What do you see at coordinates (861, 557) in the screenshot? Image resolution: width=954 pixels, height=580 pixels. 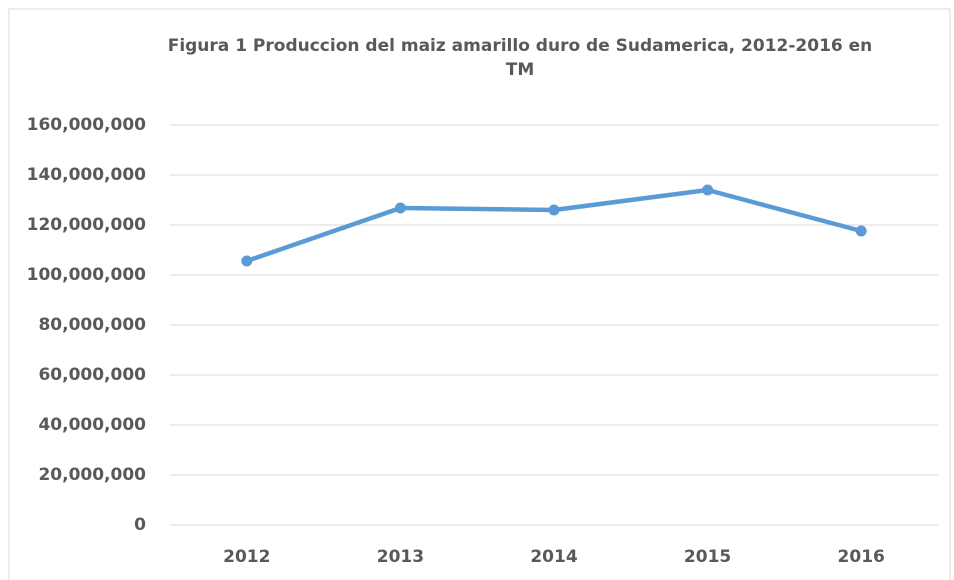 I see `x-tick-label: 2016` at bounding box center [861, 557].